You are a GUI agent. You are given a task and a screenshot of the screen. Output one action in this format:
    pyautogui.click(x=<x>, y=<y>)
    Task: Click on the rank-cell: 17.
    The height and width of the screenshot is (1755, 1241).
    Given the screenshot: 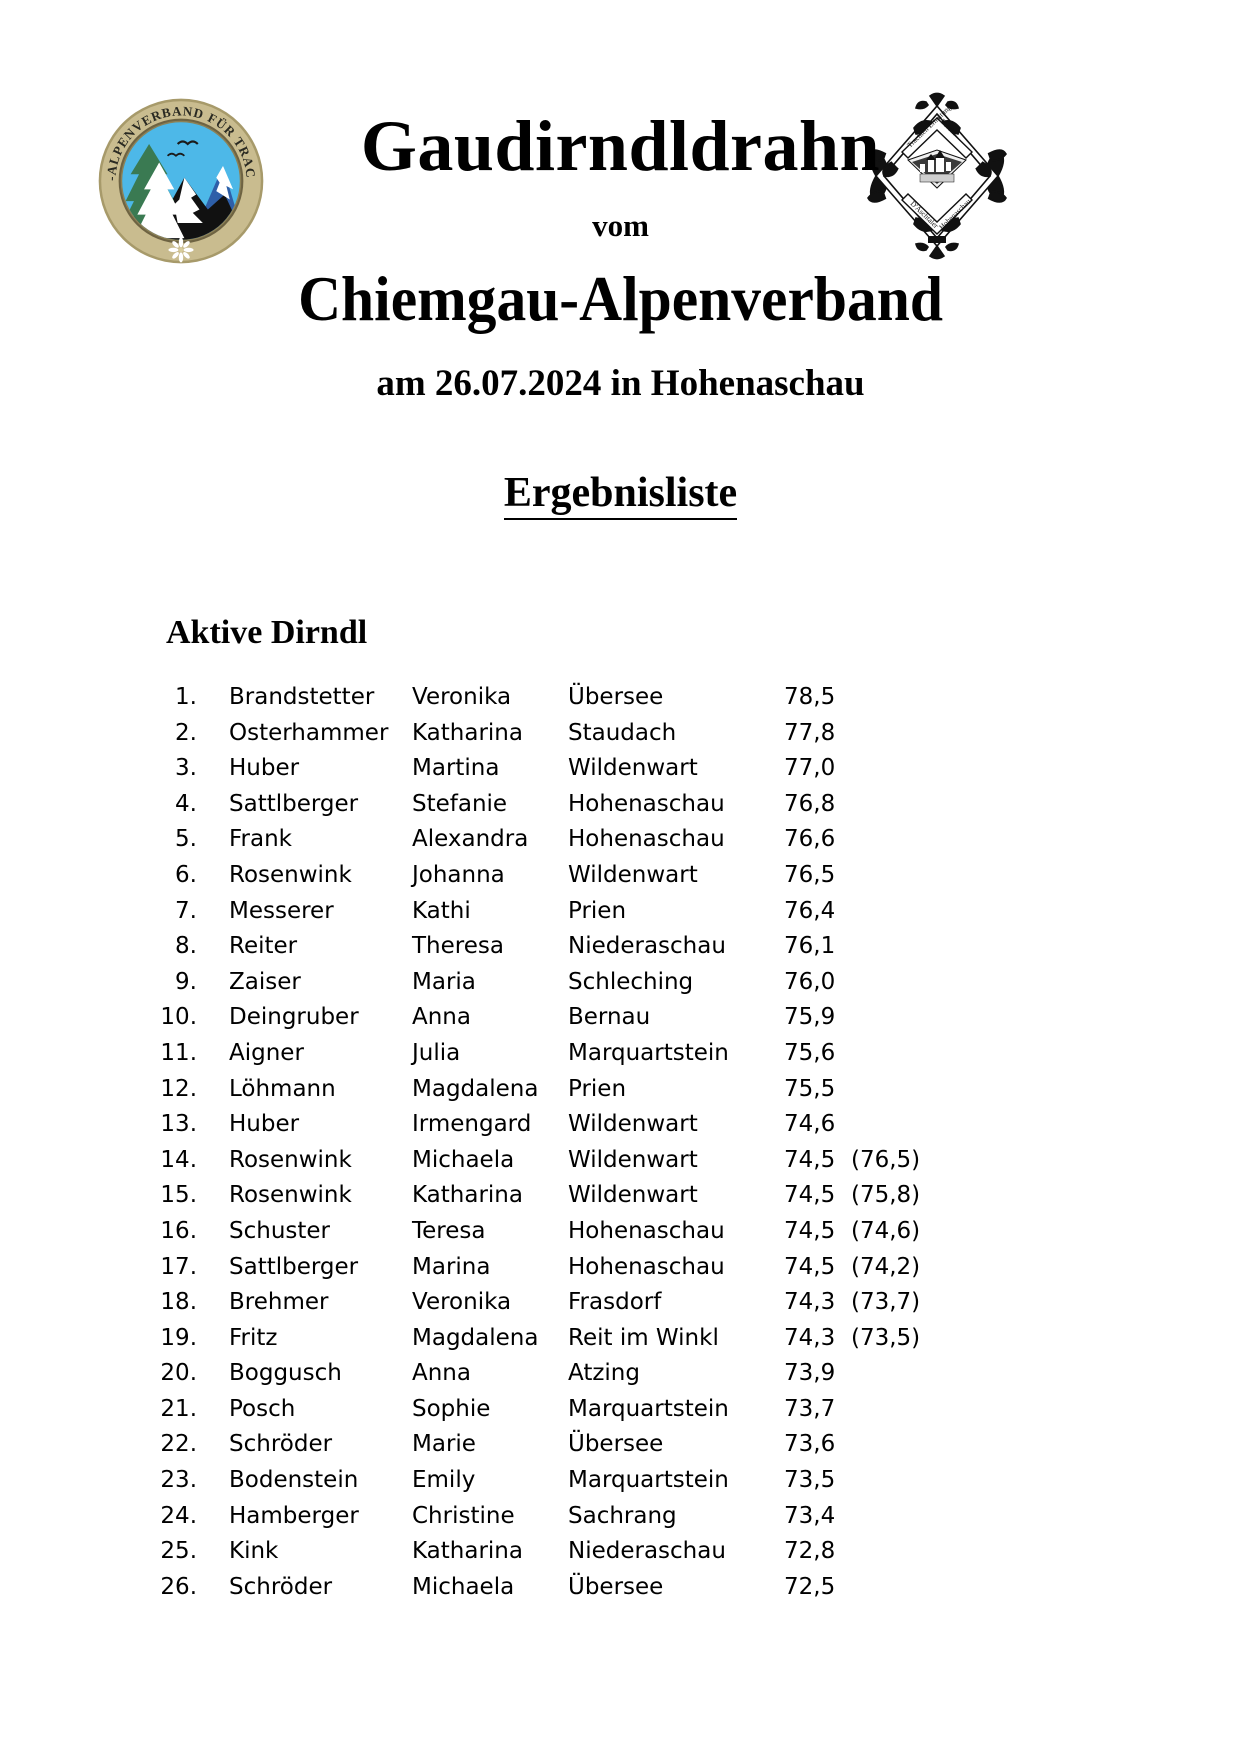 What is the action you would take?
    pyautogui.click(x=178, y=1266)
    